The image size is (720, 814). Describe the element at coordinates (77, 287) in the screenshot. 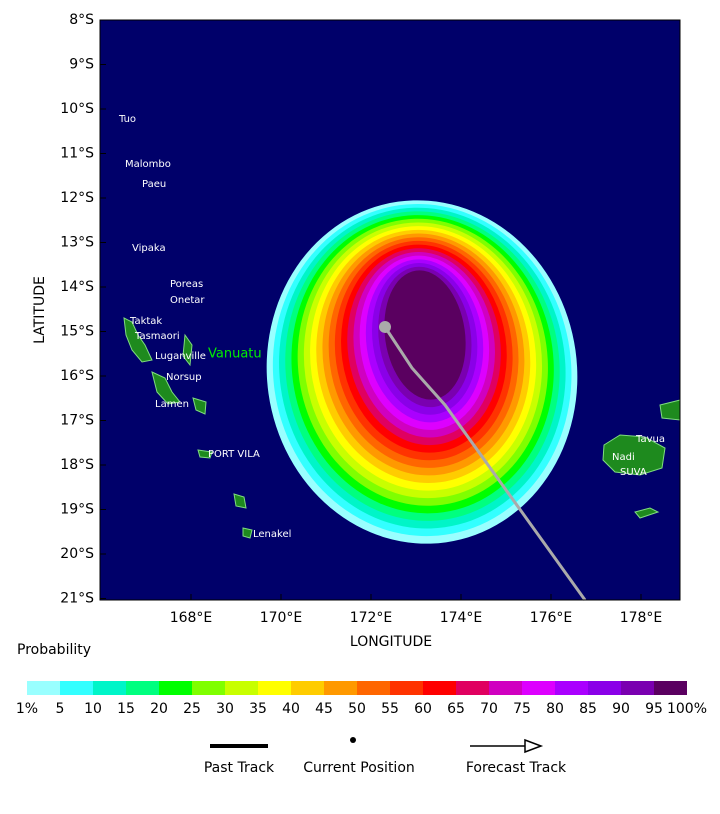

I see `y-tick-label: 14°S` at that location.